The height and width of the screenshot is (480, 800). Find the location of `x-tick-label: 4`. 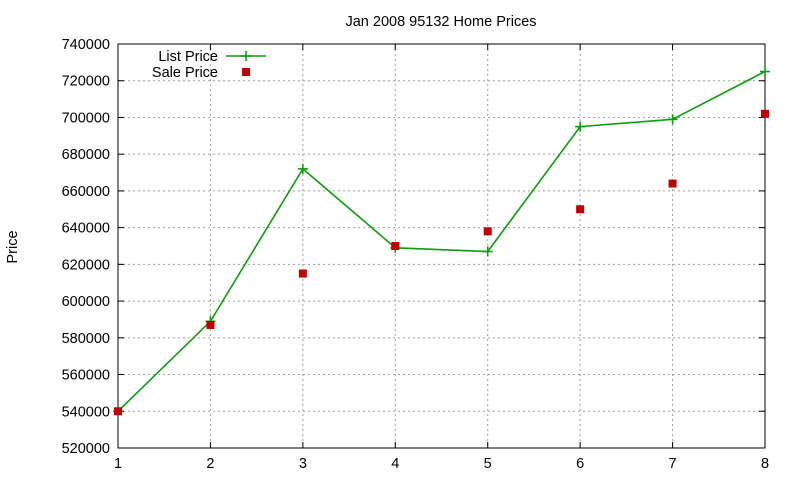

x-tick-label: 4 is located at coordinates (395, 464).